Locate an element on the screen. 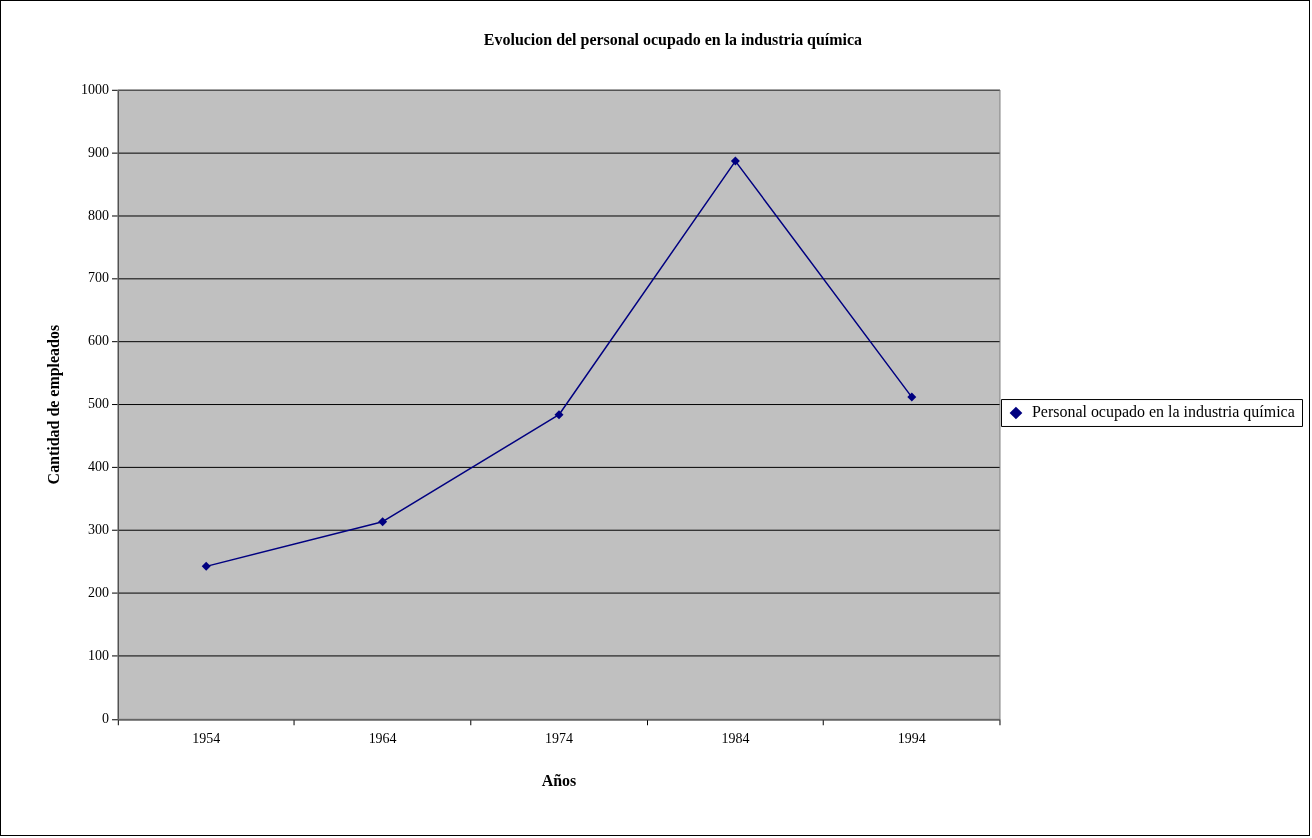 The image size is (1312, 838). y-tick-label: 400 is located at coordinates (99, 467).